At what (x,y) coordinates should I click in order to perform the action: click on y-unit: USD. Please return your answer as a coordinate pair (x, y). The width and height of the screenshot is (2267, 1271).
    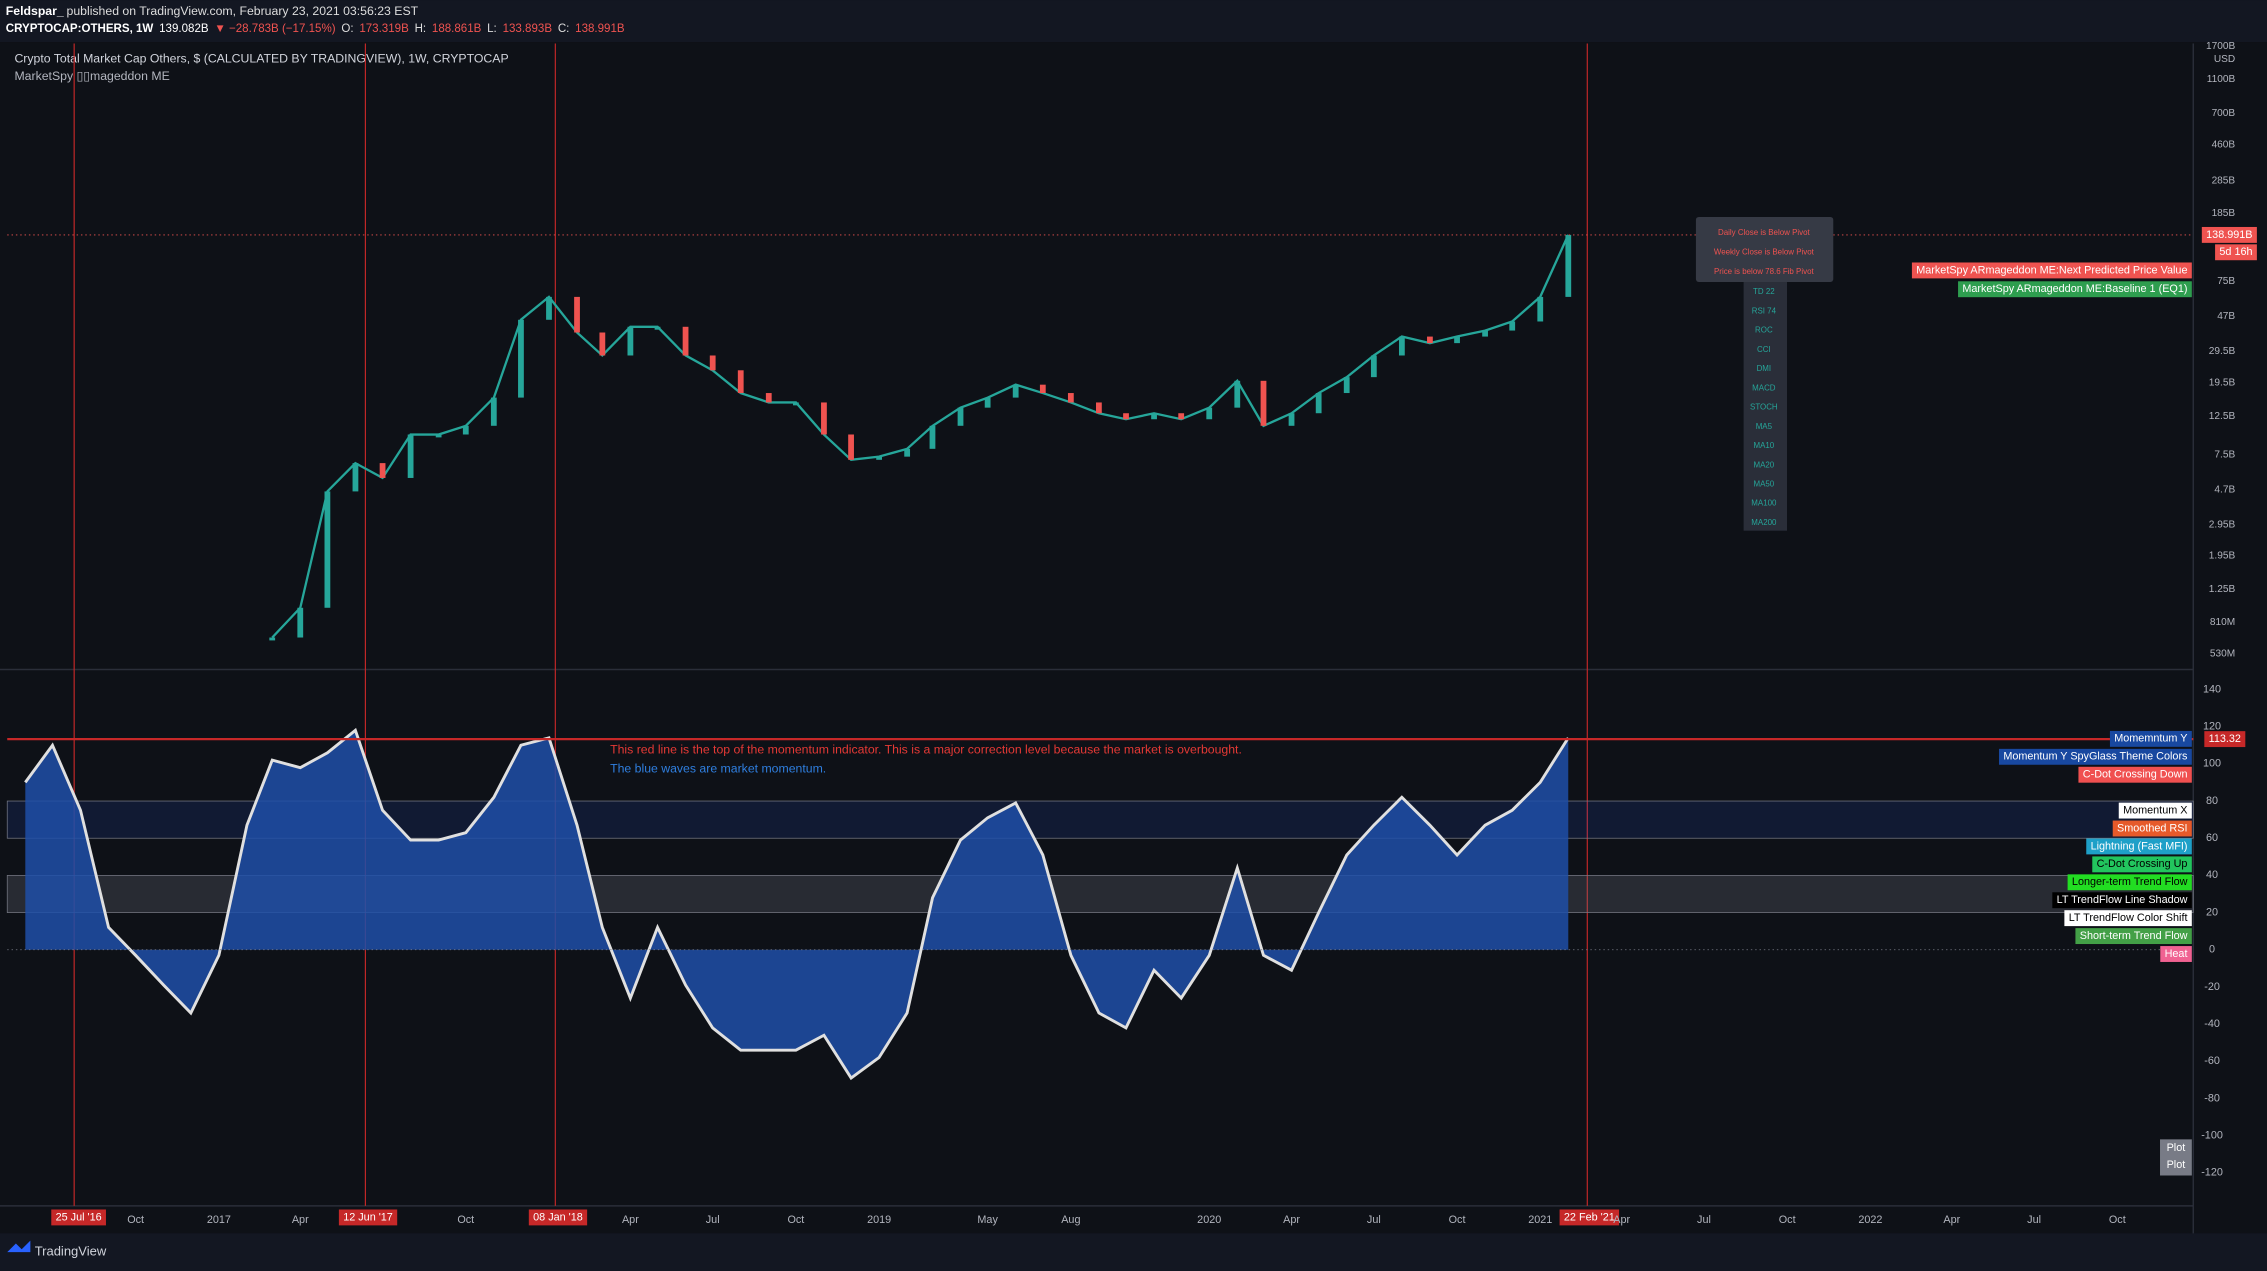
    Looking at the image, I should click on (2224, 59).